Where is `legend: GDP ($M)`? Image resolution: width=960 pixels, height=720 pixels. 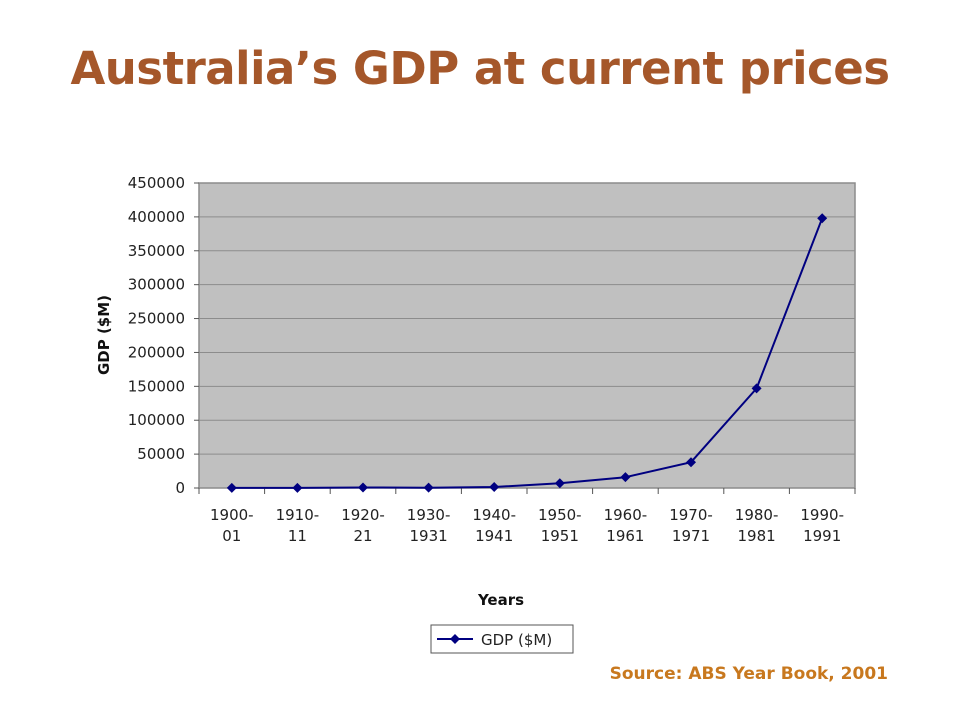
legend: GDP ($M) is located at coordinates (502, 639).